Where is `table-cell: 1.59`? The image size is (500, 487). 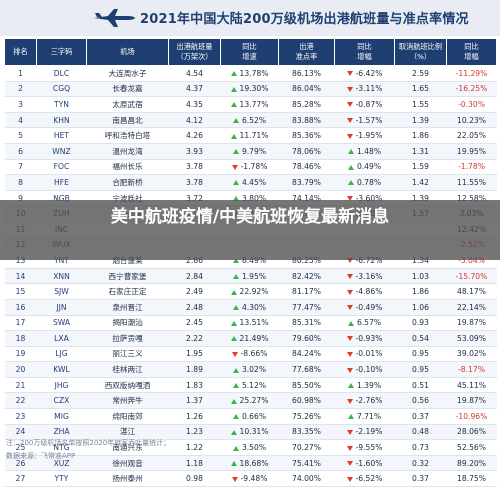
table-cell: 1.59 is located at coordinates (420, 167).